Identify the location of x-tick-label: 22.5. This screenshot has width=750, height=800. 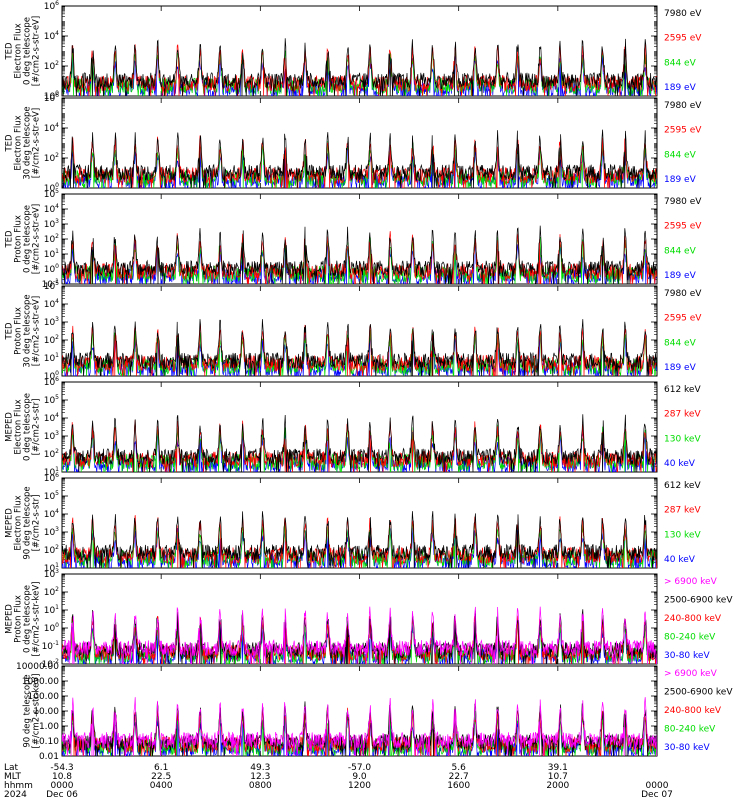
(161, 777).